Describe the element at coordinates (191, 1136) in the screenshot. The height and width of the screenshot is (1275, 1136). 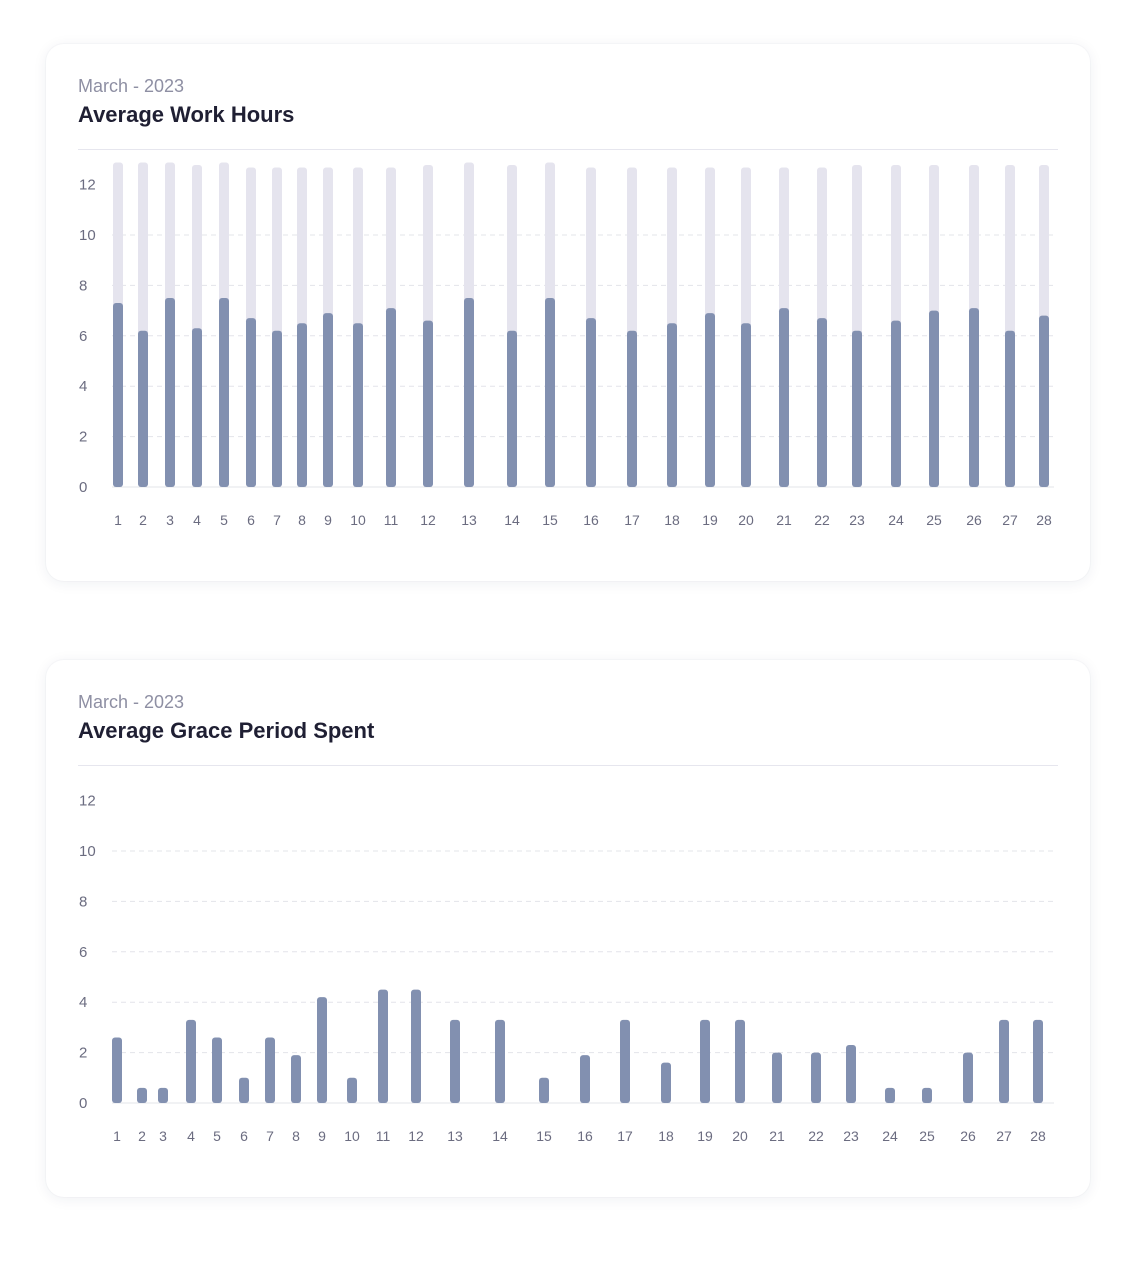
I see `x-tick-label: 4` at that location.